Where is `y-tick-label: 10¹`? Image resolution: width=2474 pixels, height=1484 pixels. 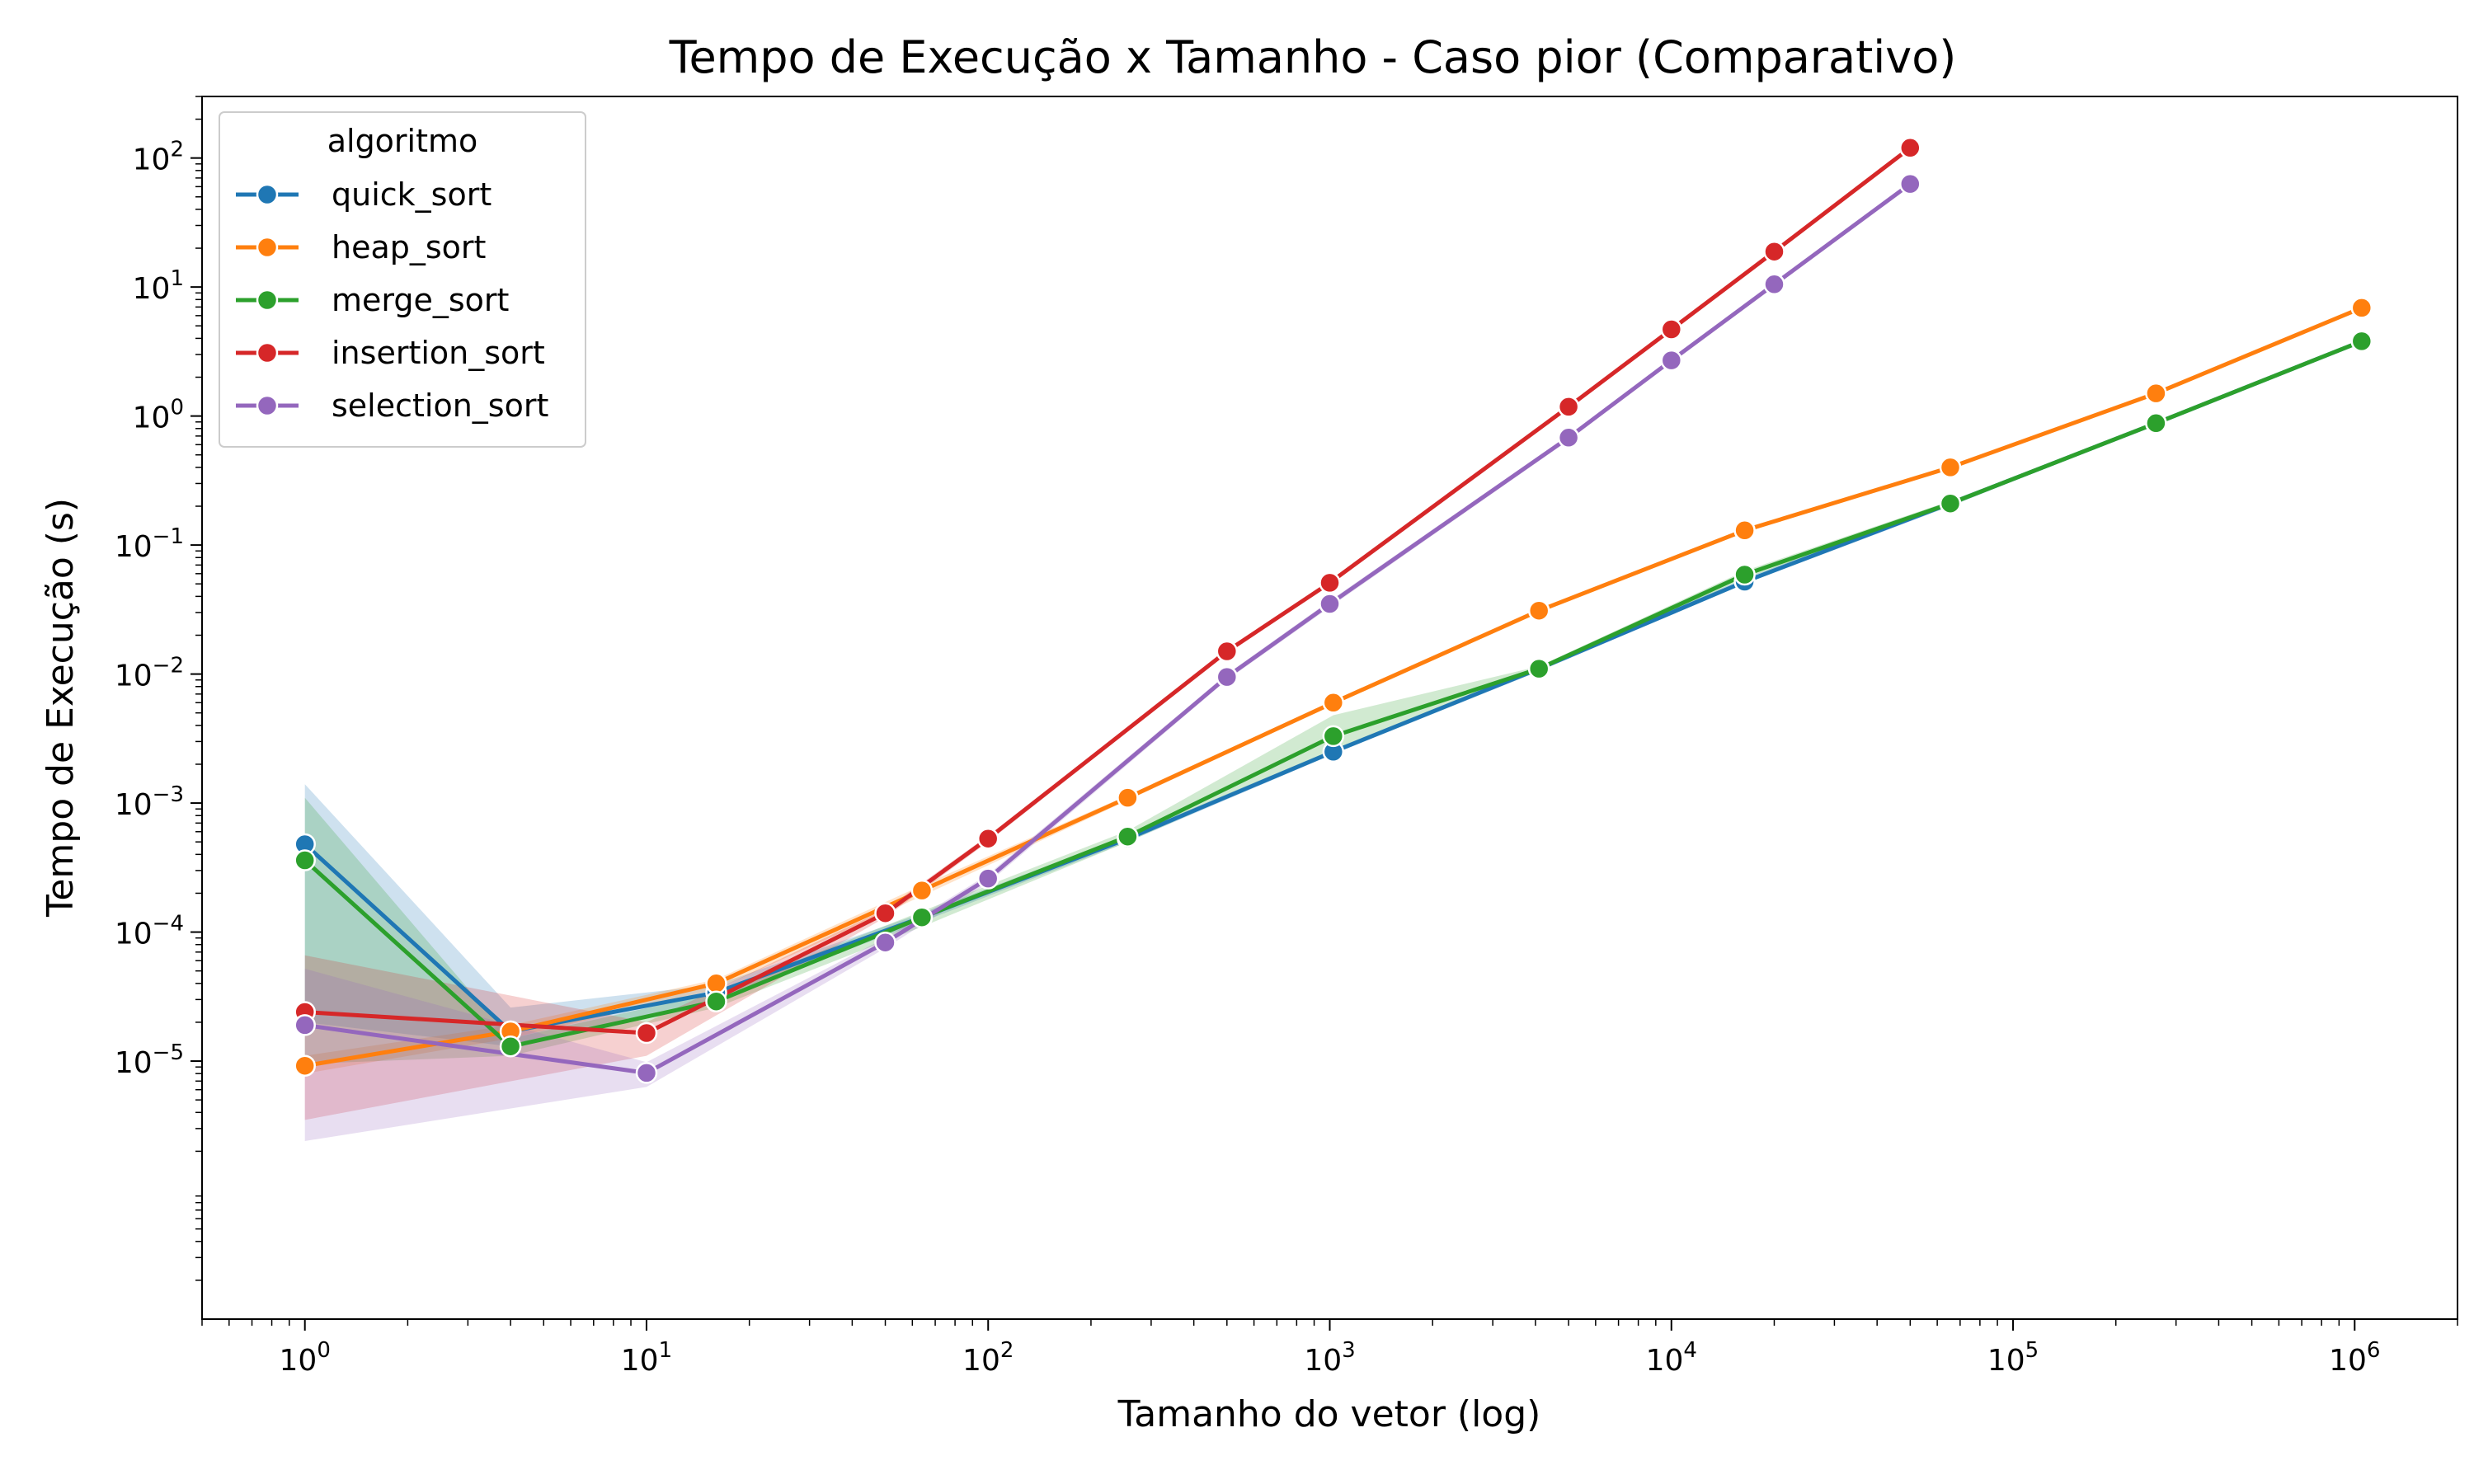
y-tick-label: 10¹ is located at coordinates (158, 286).